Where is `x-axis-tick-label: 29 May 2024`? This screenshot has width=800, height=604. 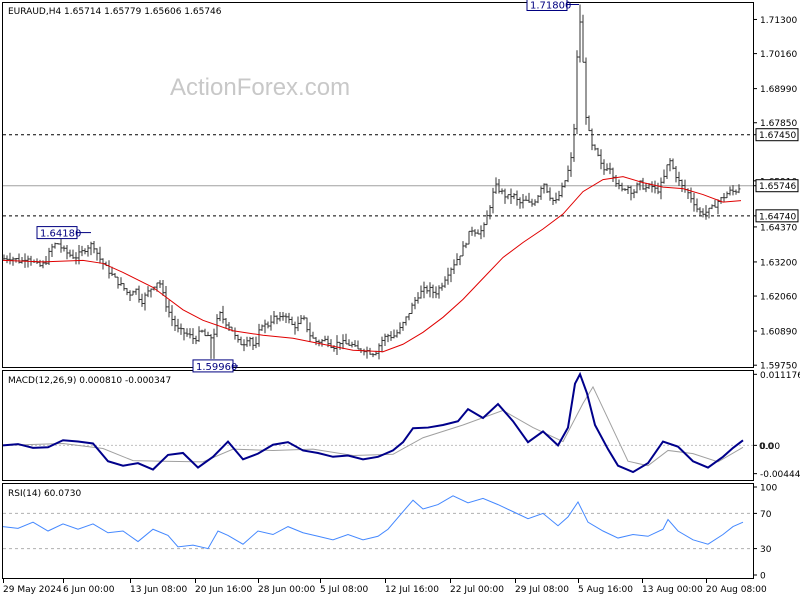
x-axis-tick-label: 29 May 2024 is located at coordinates (32, 590).